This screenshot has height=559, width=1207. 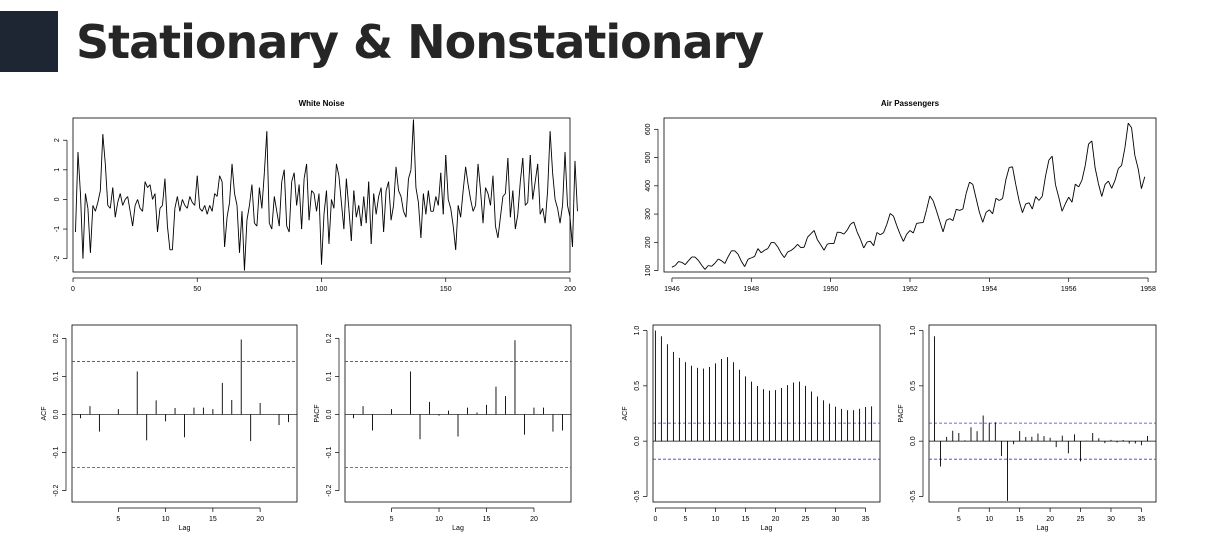 What do you see at coordinates (637, 496) in the screenshot?
I see `y-tick-label: -0.5` at bounding box center [637, 496].